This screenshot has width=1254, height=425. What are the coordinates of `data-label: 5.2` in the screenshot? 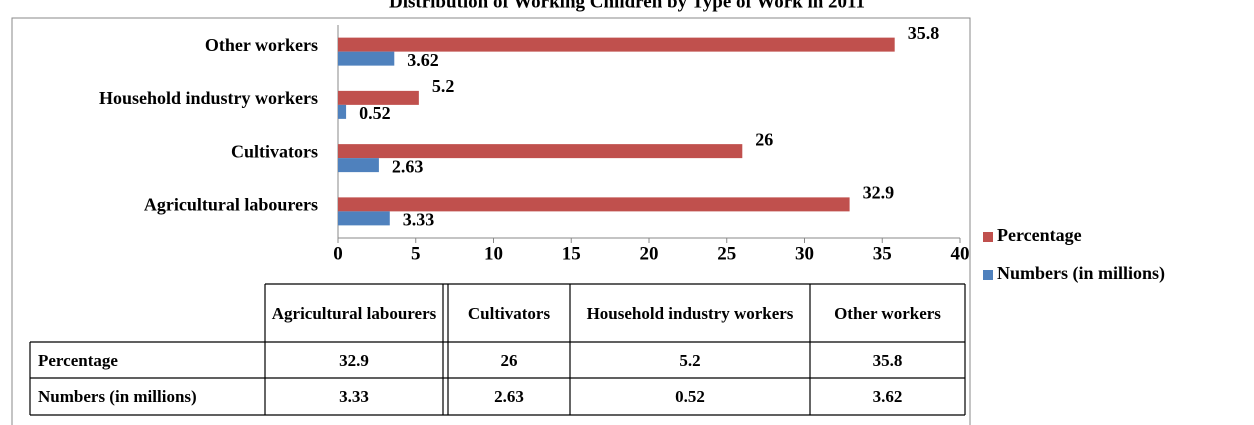 It's located at (443, 86).